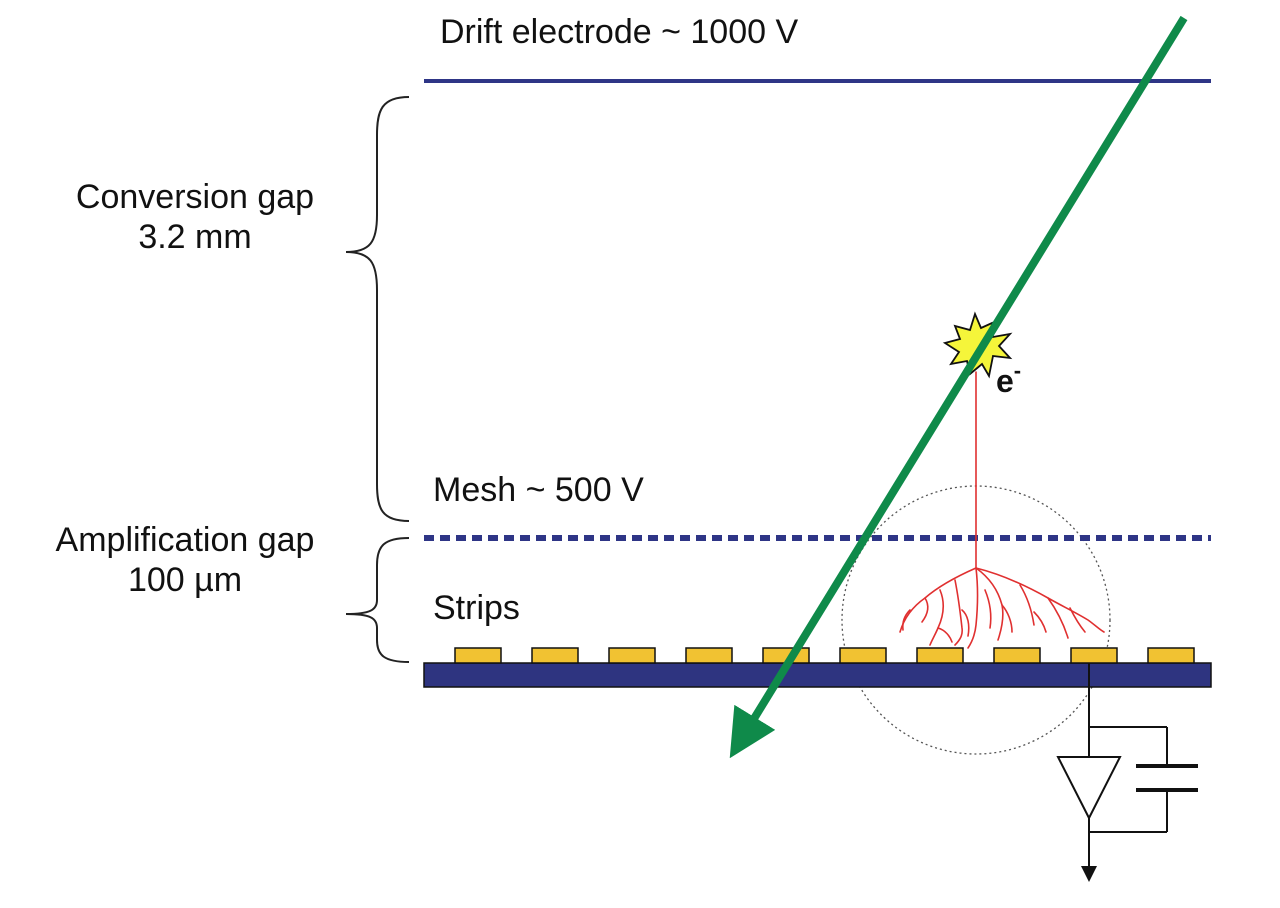 This screenshot has height=908, width=1280. What do you see at coordinates (1005, 381) in the screenshot?
I see `electron-symbol: e` at bounding box center [1005, 381].